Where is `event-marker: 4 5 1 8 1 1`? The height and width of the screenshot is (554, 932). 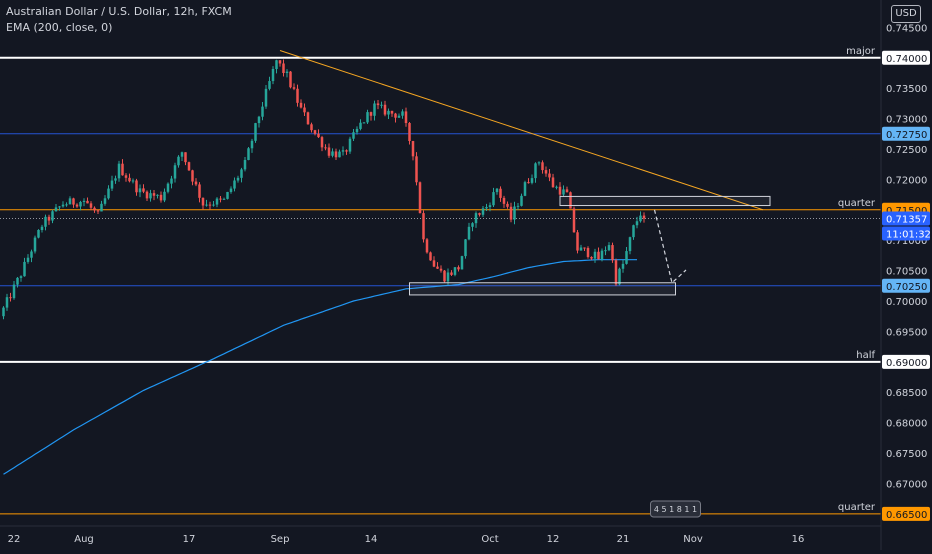 event-marker: 4 5 1 8 1 1 is located at coordinates (675, 509).